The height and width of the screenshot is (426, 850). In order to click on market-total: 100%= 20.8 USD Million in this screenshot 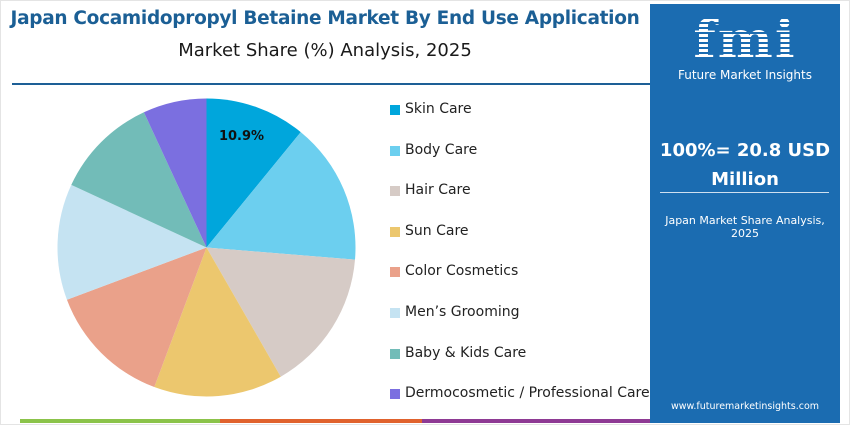, I will do `click(745, 165)`.